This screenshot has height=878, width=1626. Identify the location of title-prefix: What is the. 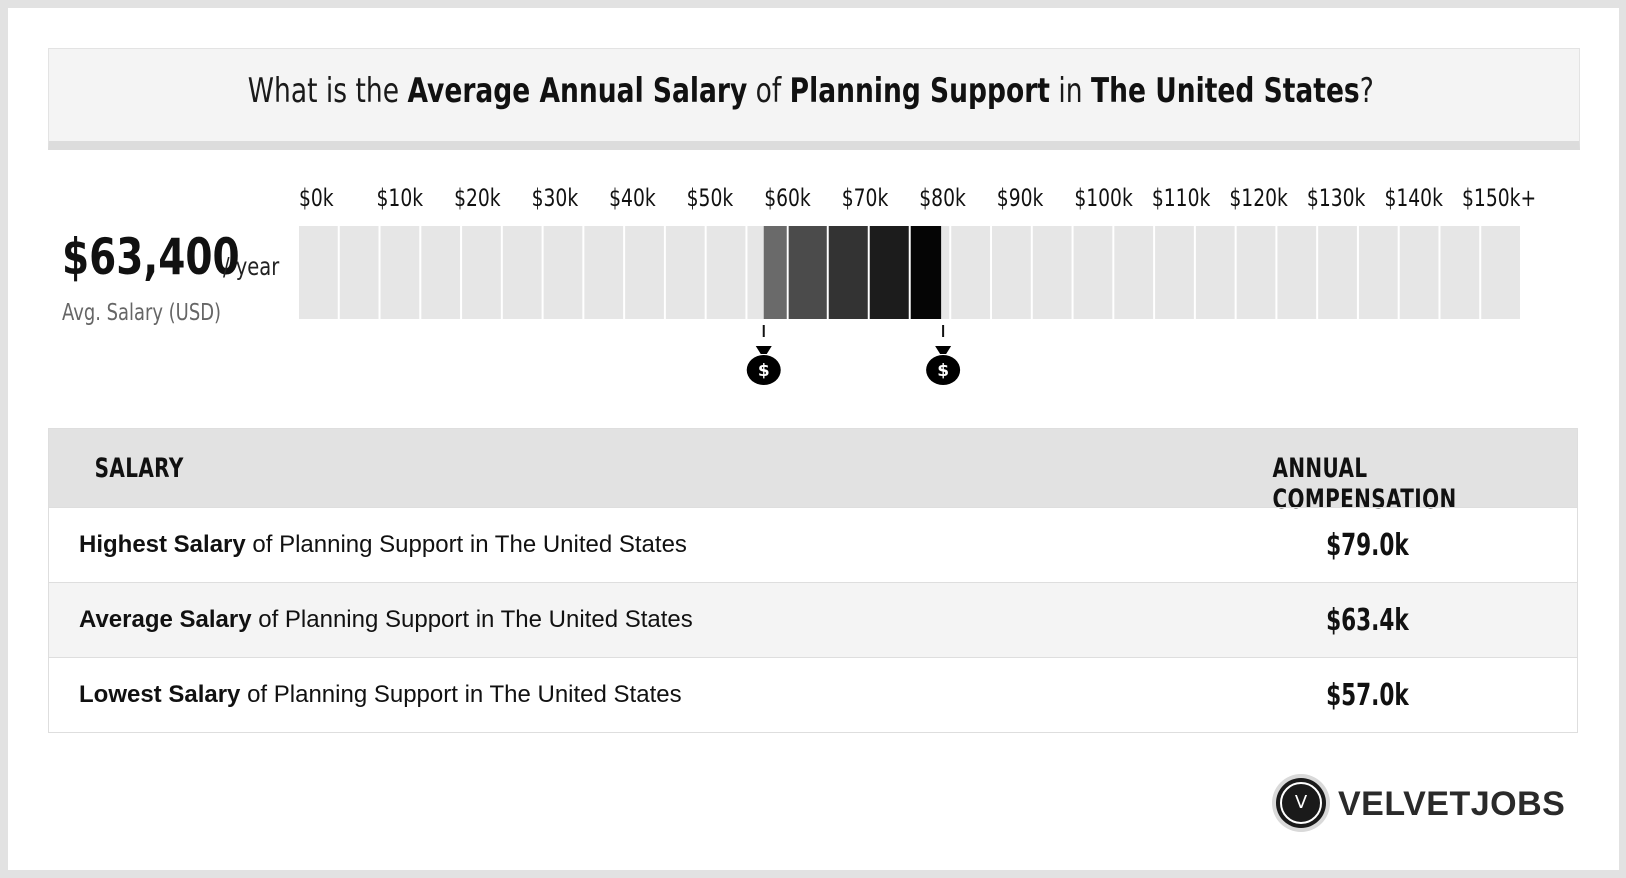
(323, 91).